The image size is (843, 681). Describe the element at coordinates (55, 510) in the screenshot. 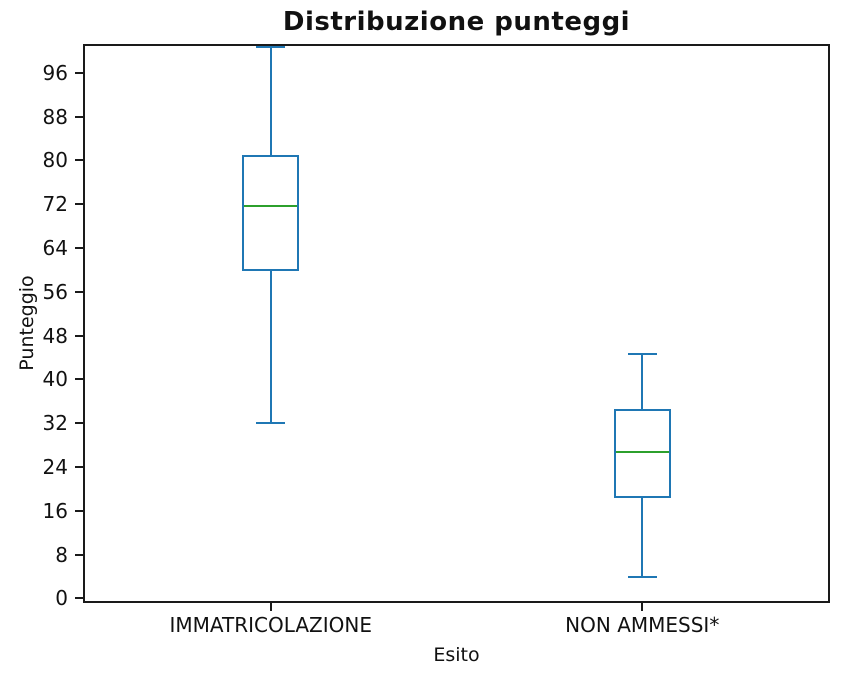

I see `y-tick-label: 16` at that location.